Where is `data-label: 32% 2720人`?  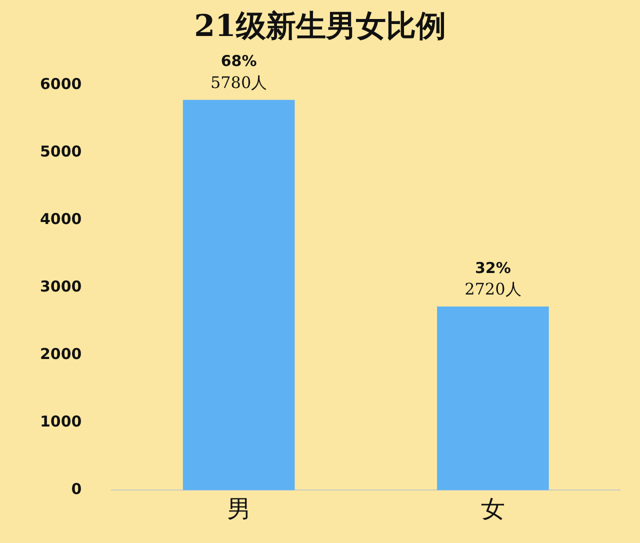
data-label: 32% 2720人 is located at coordinates (493, 278).